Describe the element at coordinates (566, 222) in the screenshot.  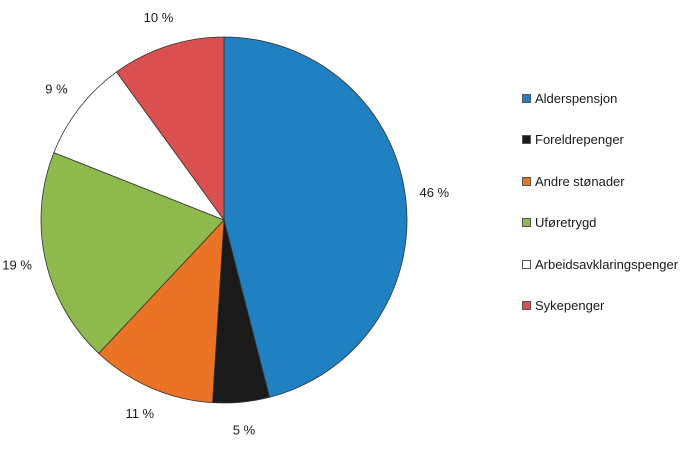
I see `legend-label: Uføretrygd` at that location.